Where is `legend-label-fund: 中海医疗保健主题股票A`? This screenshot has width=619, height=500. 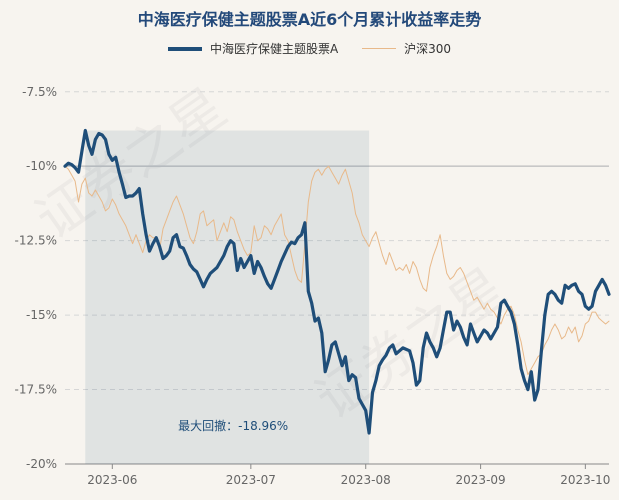
legend-label-fund: 中海医疗保健主题股票A is located at coordinates (274, 49).